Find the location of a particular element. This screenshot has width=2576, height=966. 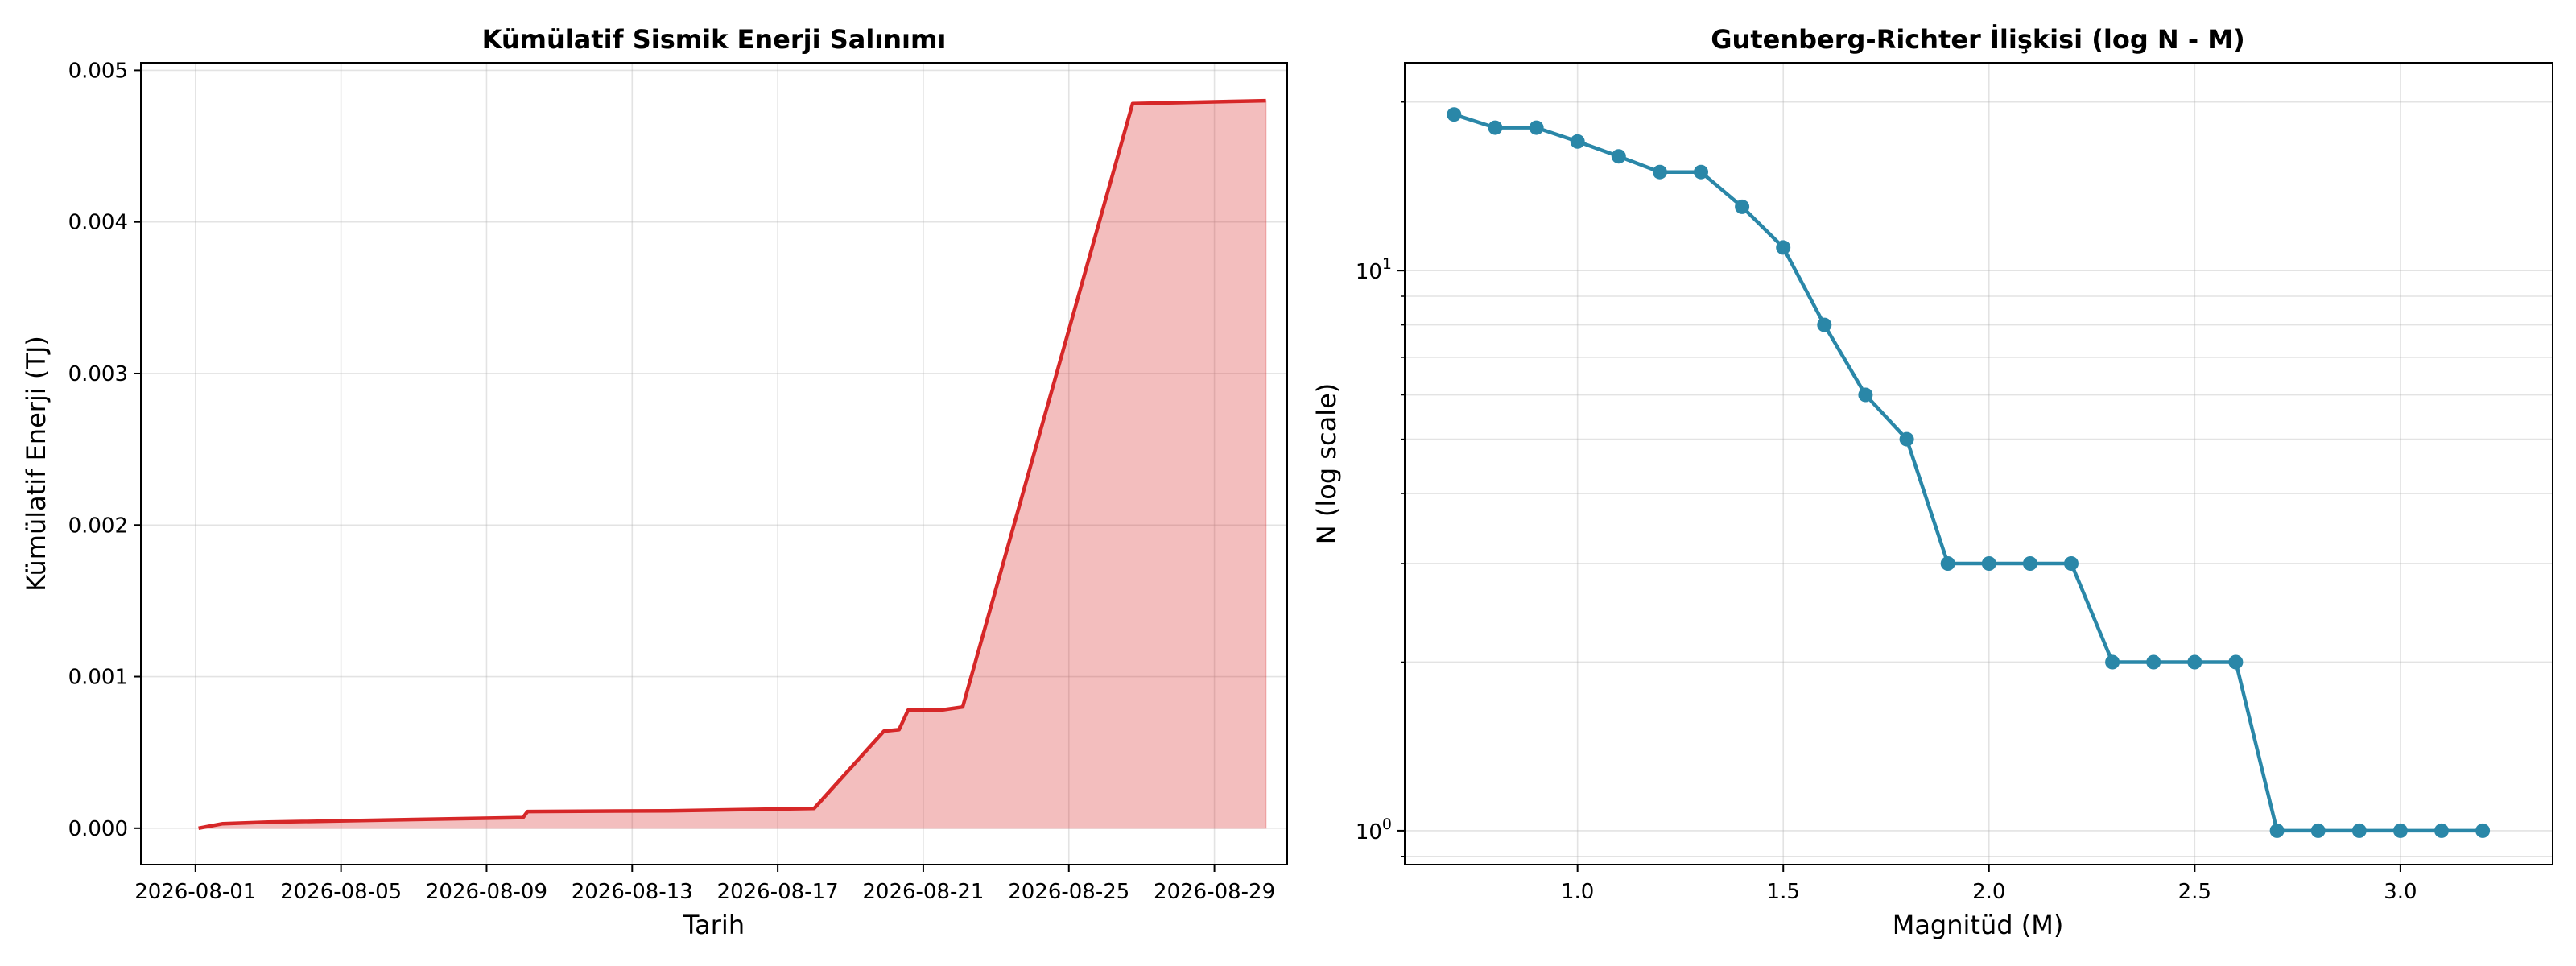

gr-x-ticks: 1.0 1.5 2.0 2.5 3.0 is located at coordinates (1989, 885).